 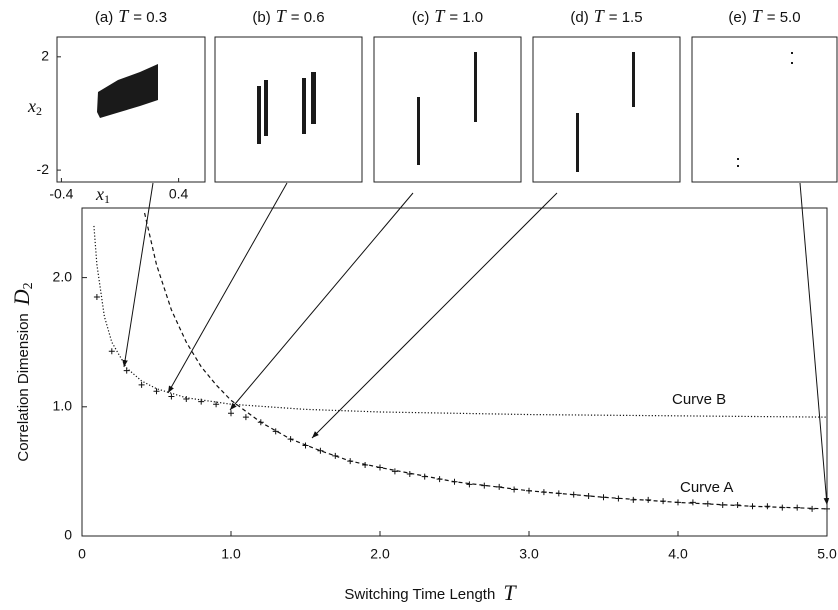 I want to click on inset-title-prefix: (d), so click(x=579, y=17).